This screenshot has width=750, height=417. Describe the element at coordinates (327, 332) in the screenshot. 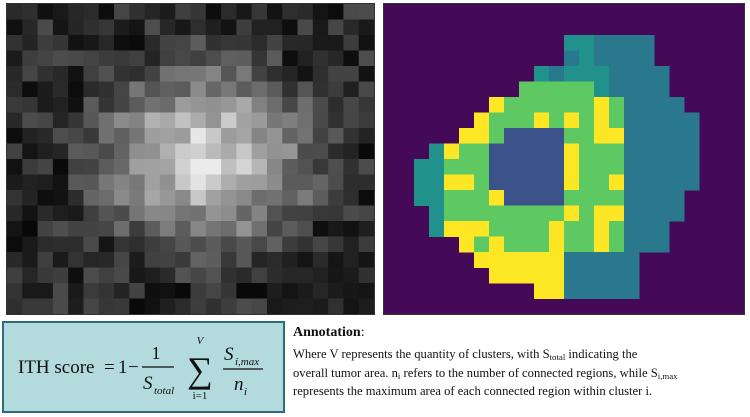

I see `annotation-title-text: Annotation` at that location.